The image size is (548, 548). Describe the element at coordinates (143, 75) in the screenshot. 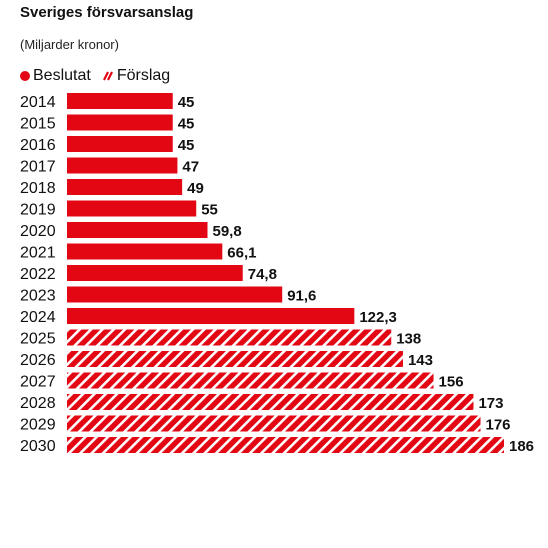

I see `legend-label-forslag: Förslag` at that location.